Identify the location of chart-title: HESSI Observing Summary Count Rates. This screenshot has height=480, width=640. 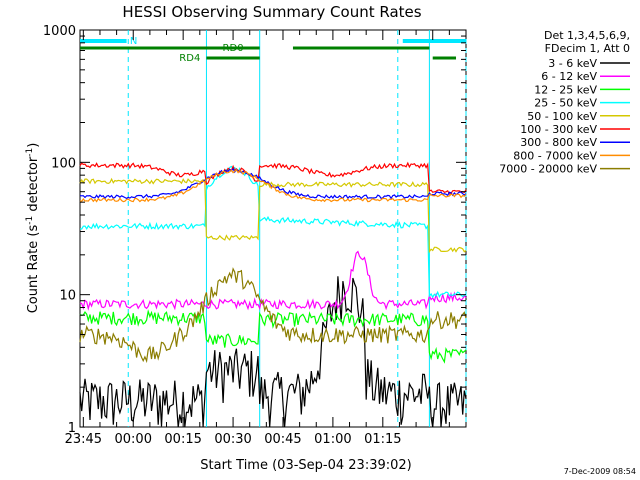
(271, 12).